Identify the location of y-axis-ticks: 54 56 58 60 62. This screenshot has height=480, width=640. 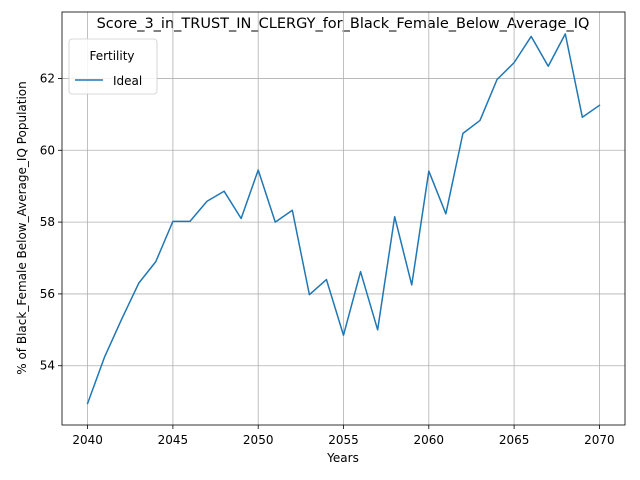
(51, 222).